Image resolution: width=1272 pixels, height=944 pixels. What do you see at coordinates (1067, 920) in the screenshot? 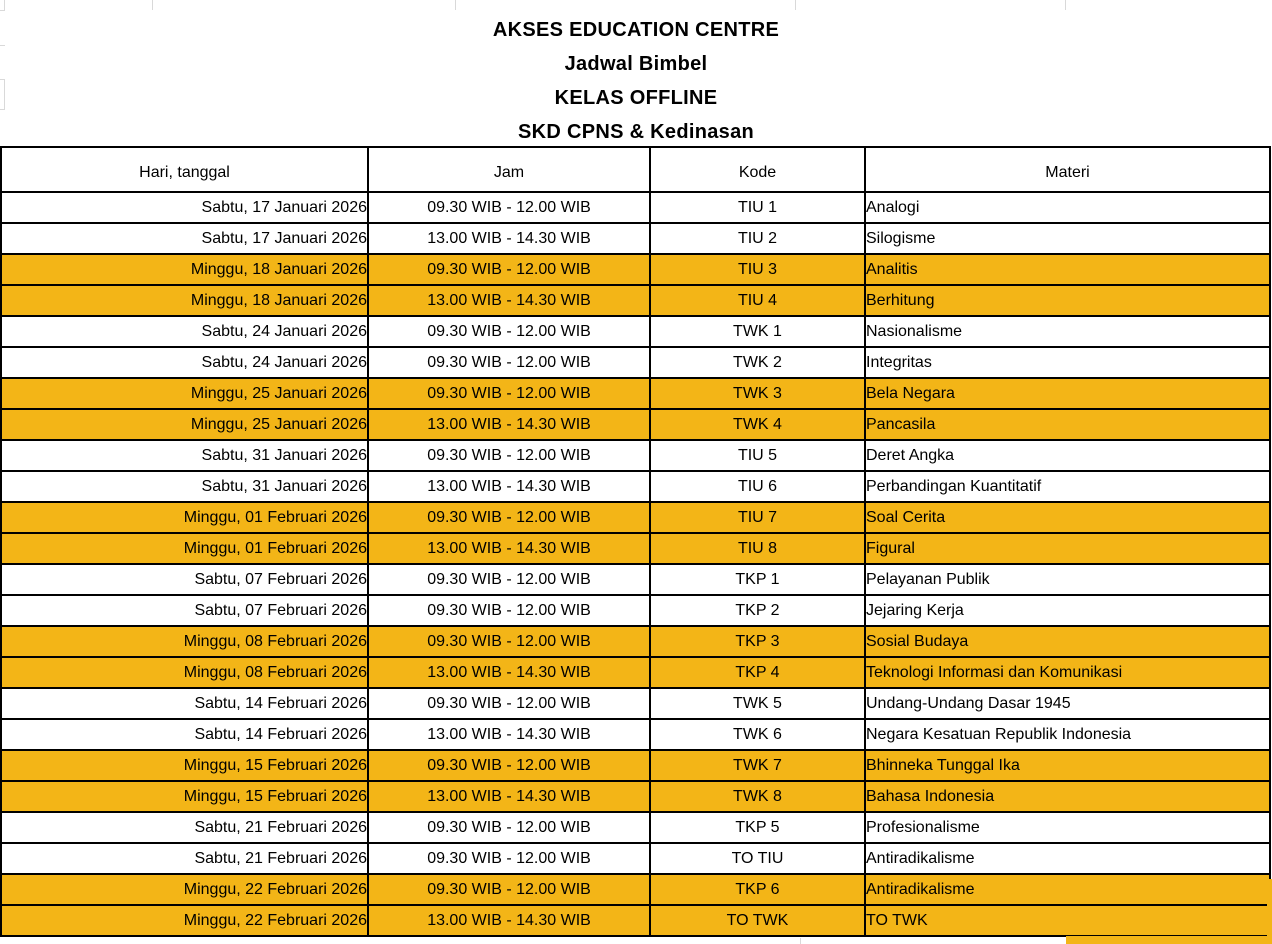
I see `cell-materi: TO TWK` at bounding box center [1067, 920].